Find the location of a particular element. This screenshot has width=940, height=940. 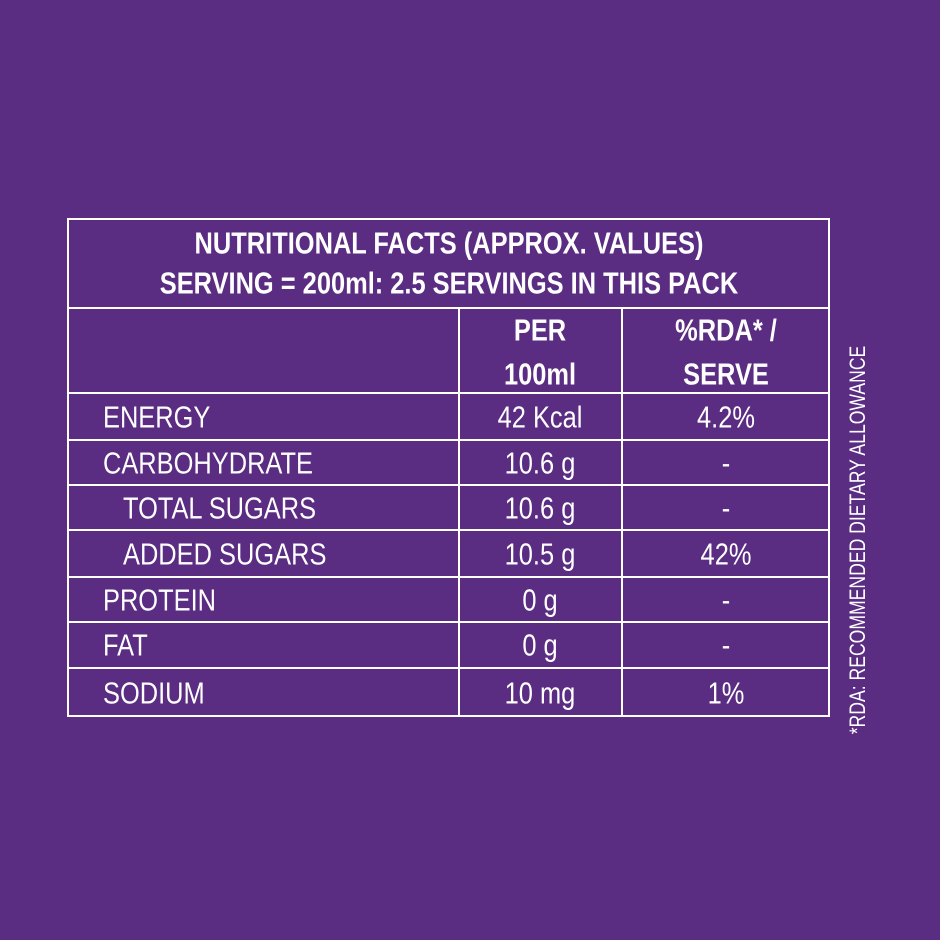

per-100ml-value: 42 Kcal is located at coordinates (540, 416).